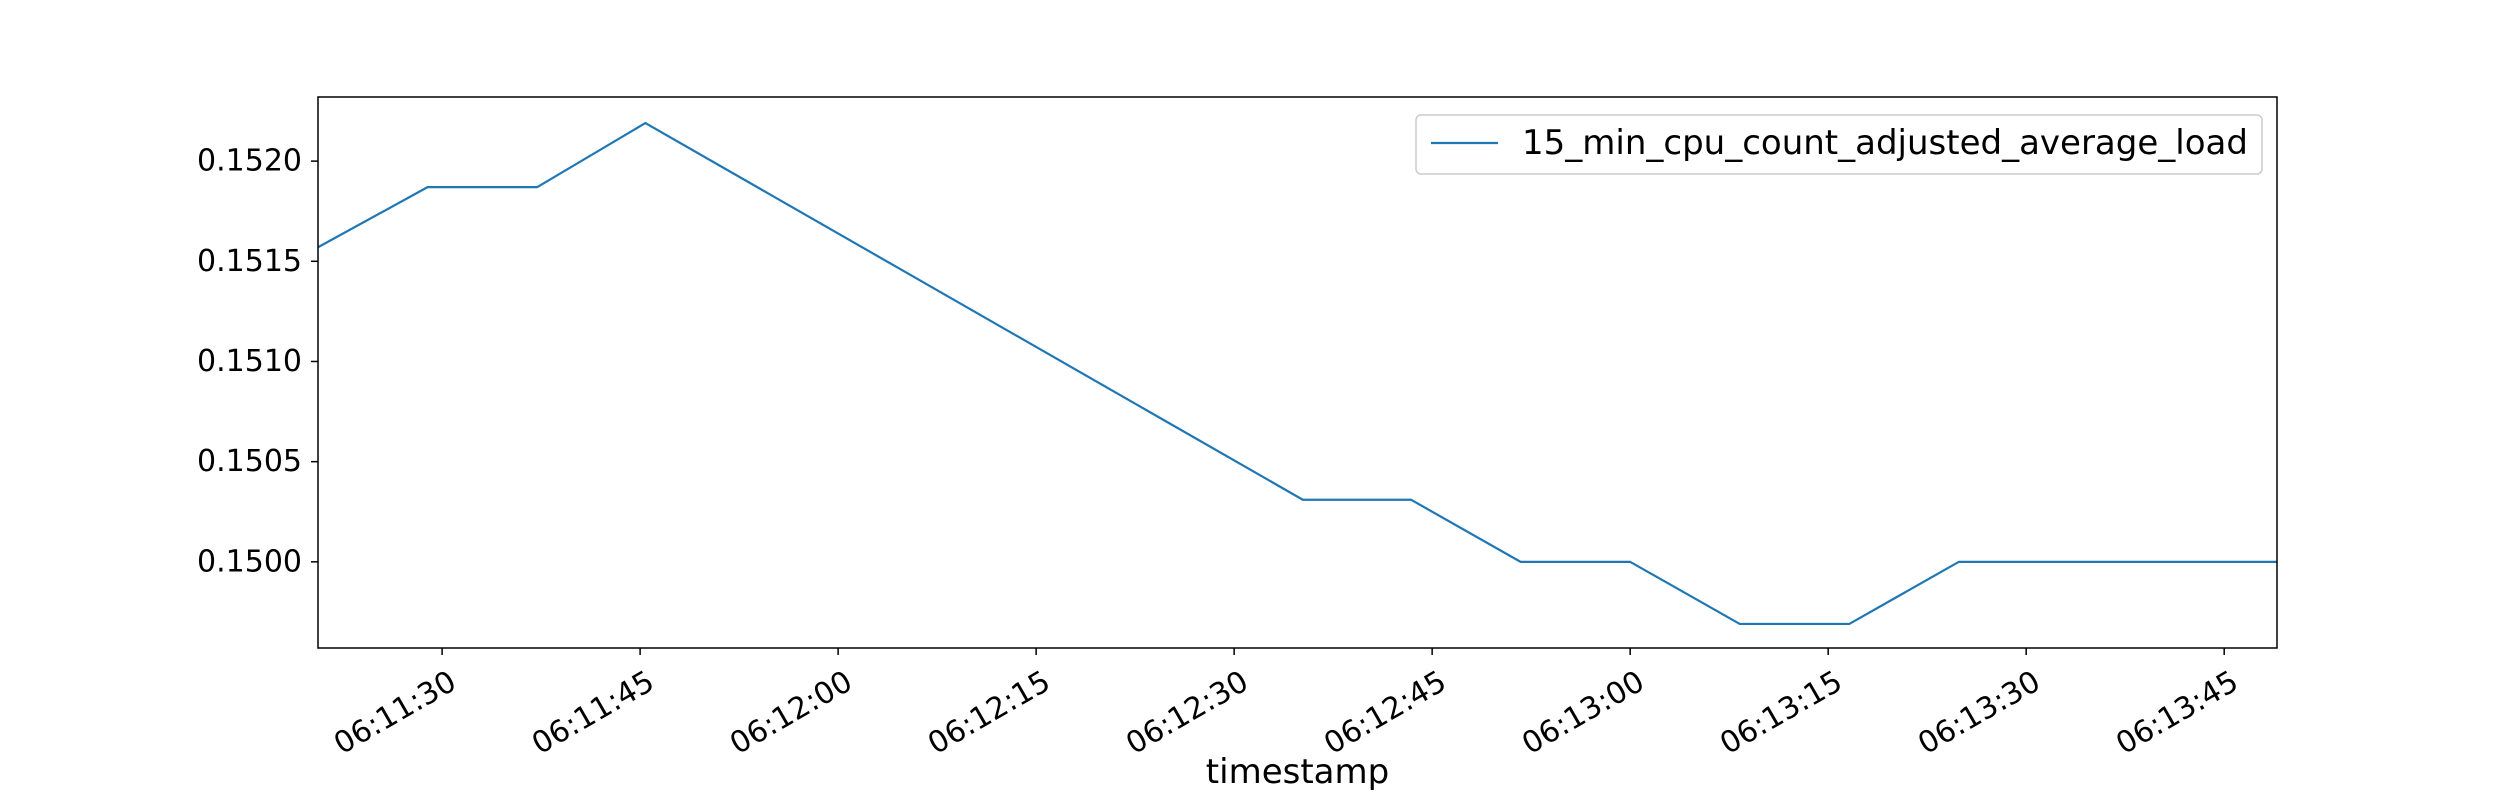 The image size is (2500, 800). Describe the element at coordinates (249, 261) in the screenshot. I see `y-tick-label: 0.1515` at that location.